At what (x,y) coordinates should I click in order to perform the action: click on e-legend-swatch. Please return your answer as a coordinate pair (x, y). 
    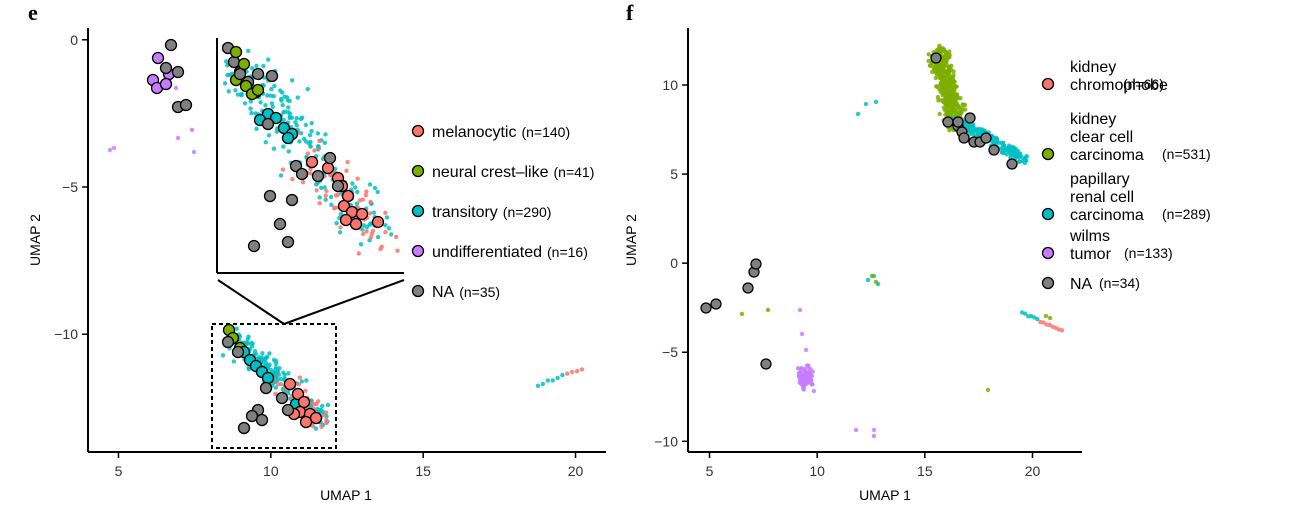
    Looking at the image, I should click on (418, 291).